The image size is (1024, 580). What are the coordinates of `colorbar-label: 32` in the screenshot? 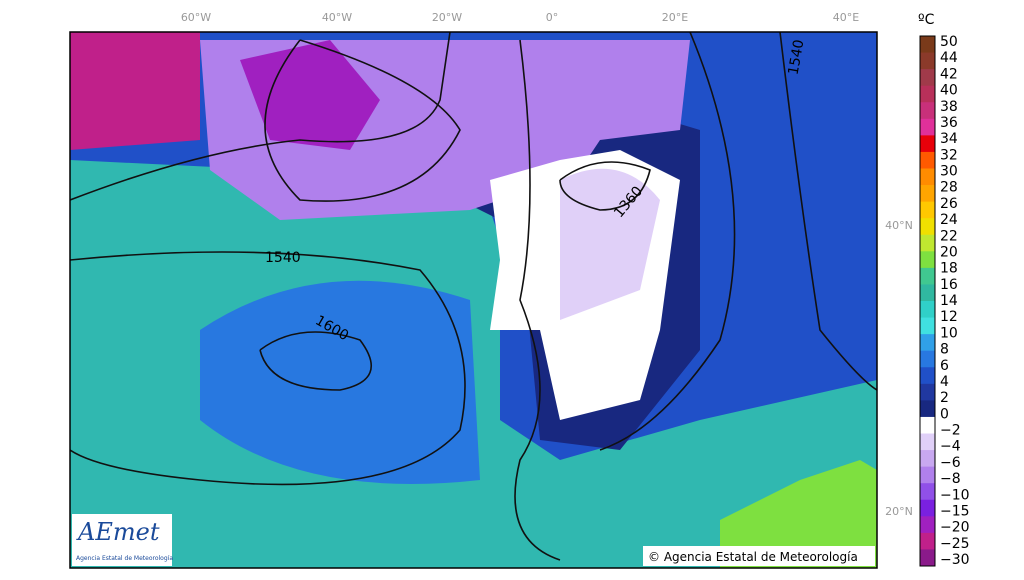 It's located at (949, 155).